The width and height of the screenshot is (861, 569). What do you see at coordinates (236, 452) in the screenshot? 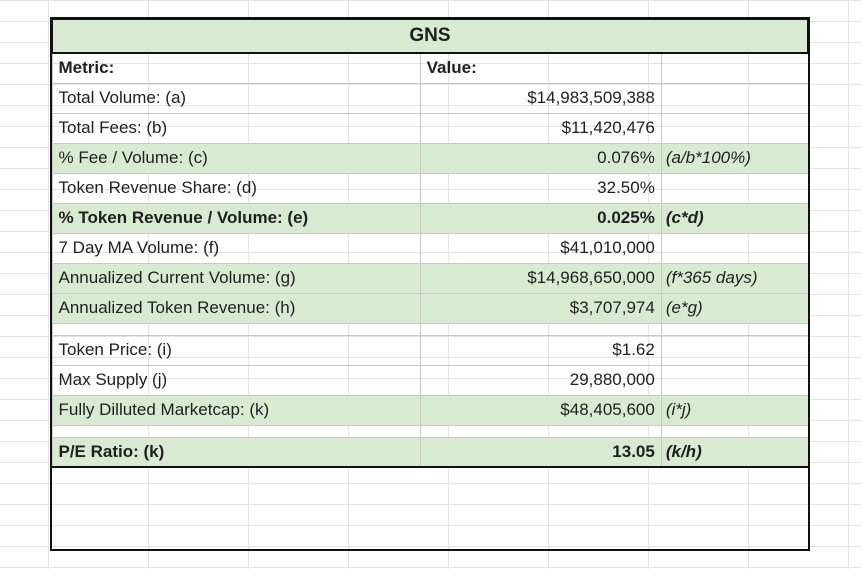
I see `metric-cell: P/E Ratio: (k)` at bounding box center [236, 452].